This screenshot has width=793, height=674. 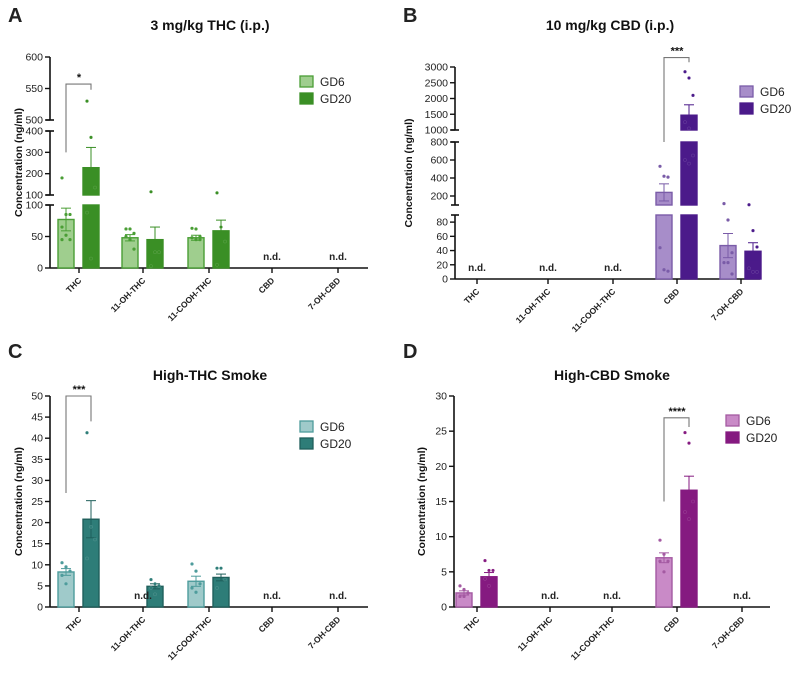 I want to click on x-tick-label: THC, so click(x=471, y=623).